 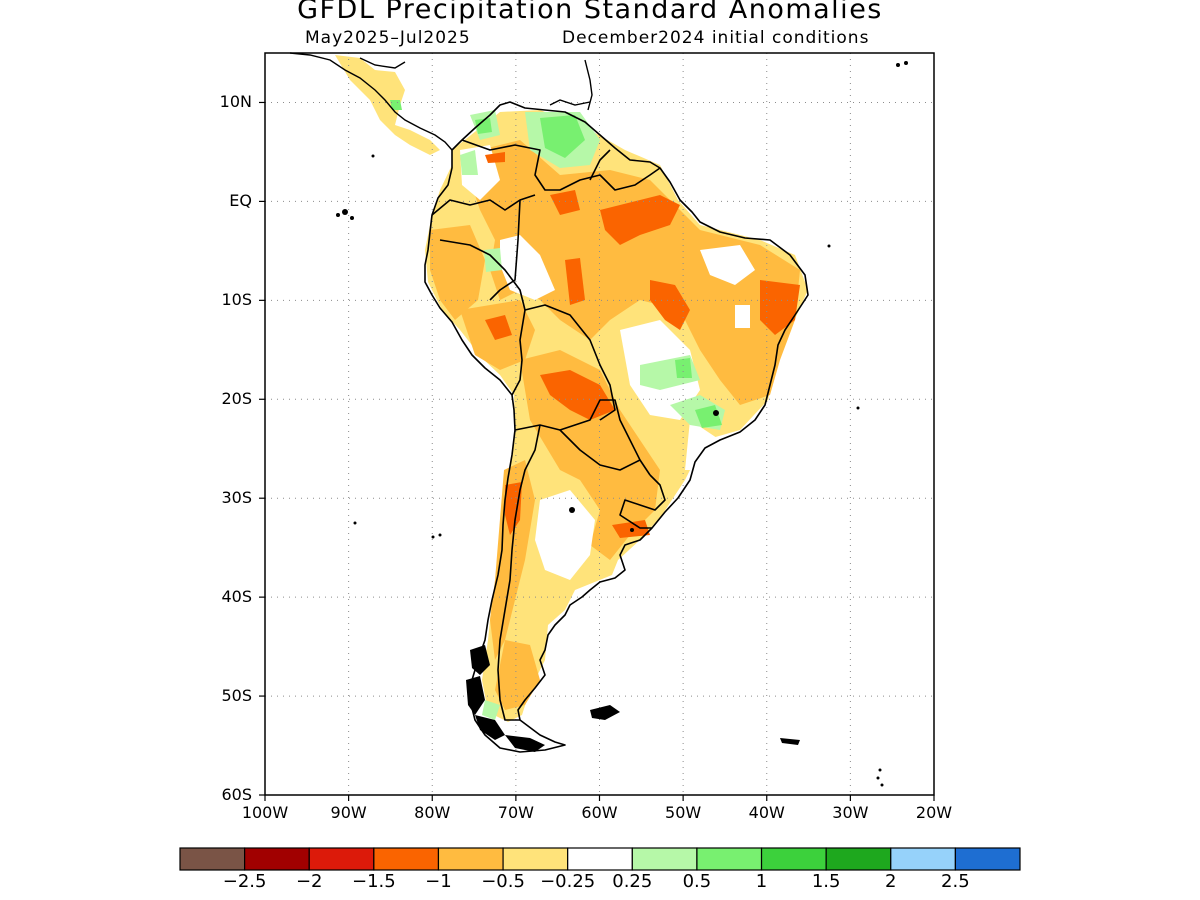 What do you see at coordinates (716, 38) in the screenshot?
I see `initial-conditions: December2024 initial conditions` at bounding box center [716, 38].